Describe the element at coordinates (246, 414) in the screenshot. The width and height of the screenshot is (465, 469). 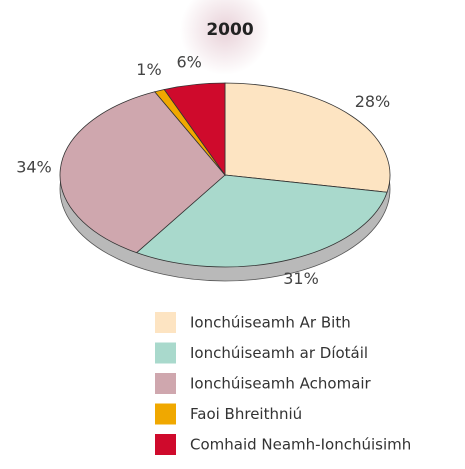
I see `legend-label: Faoi Bhreithniú` at that location.